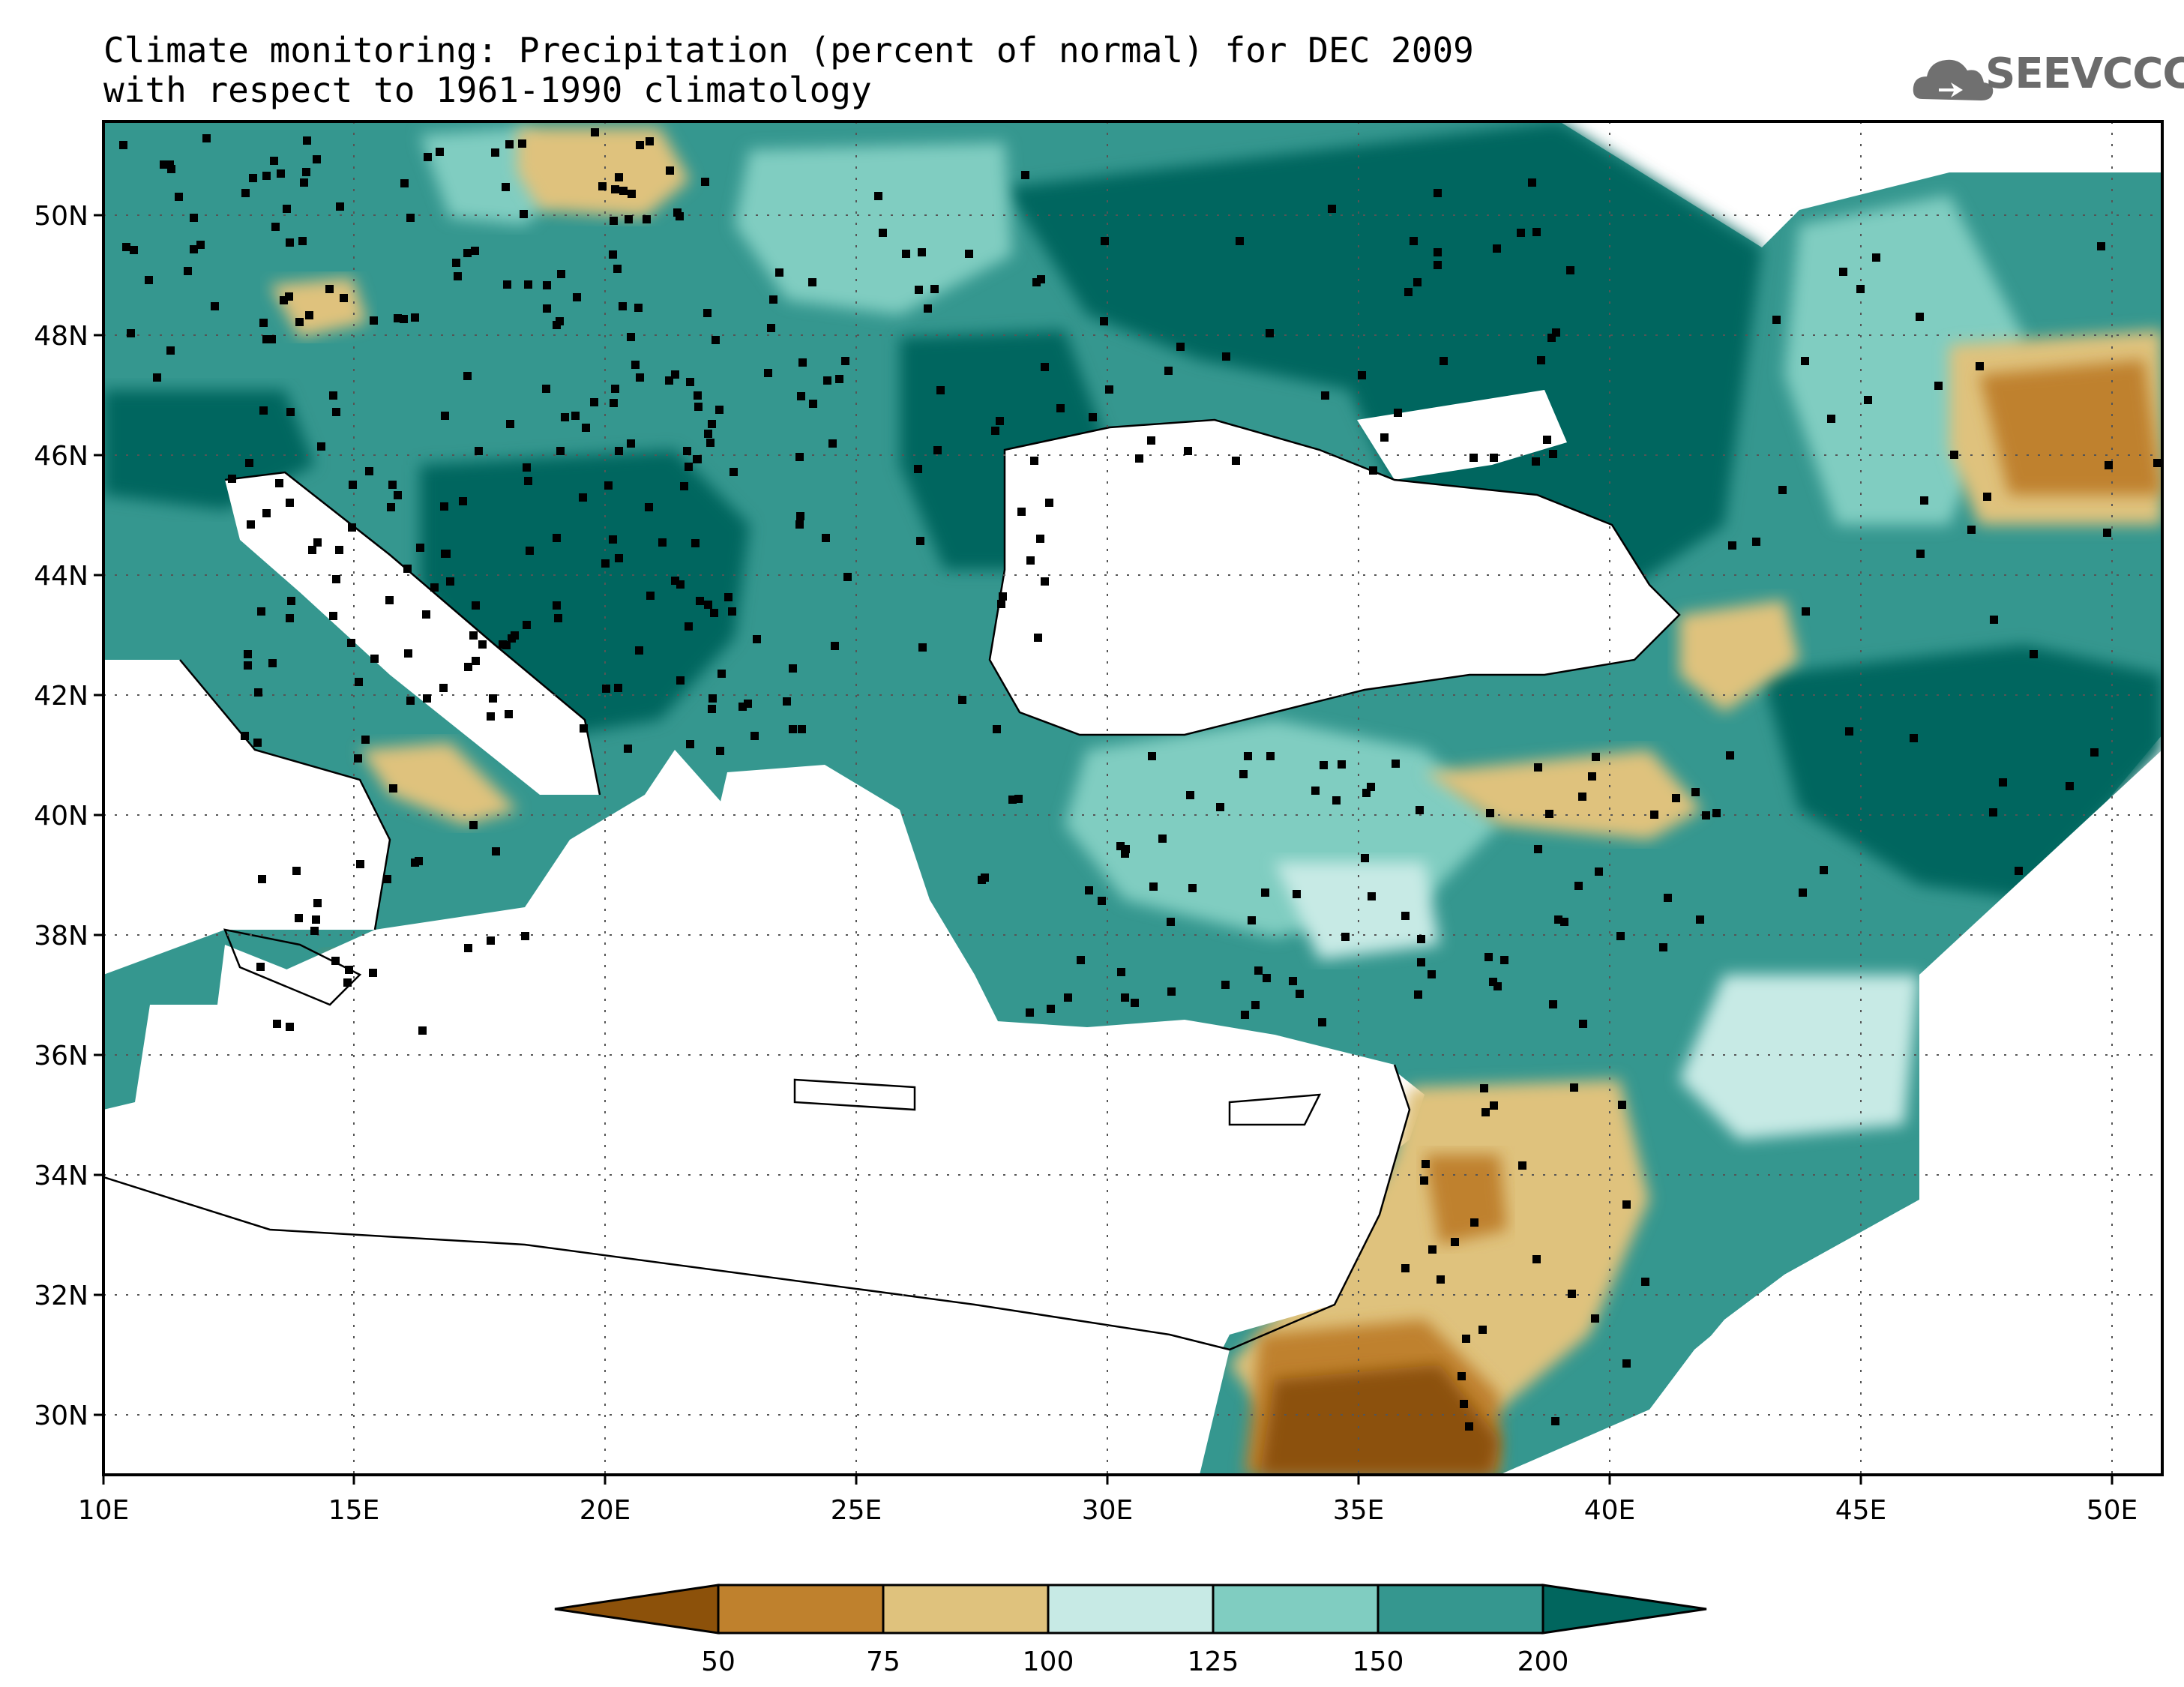 Image resolution: width=2184 pixels, height=1687 pixels. Describe the element at coordinates (1466, 1200) in the screenshot. I see `field-mid-levant` at that location.